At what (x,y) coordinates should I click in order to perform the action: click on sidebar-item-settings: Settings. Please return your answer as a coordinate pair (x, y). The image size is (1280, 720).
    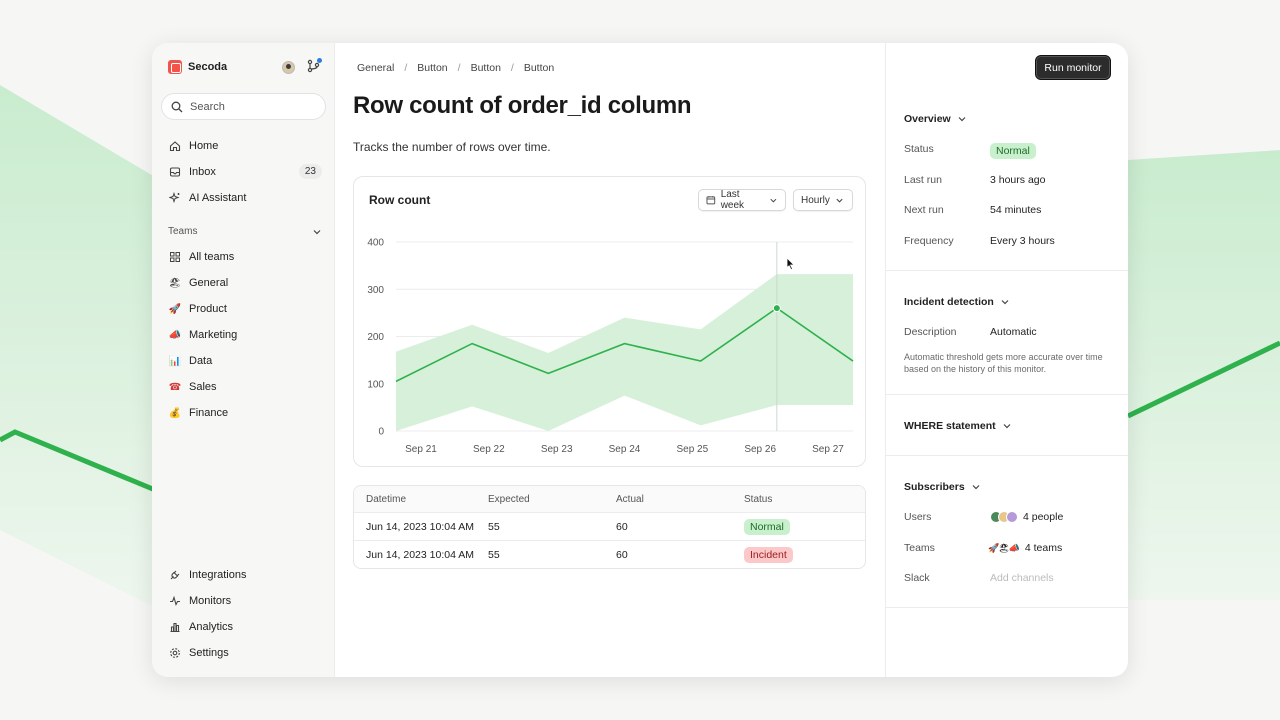
    Looking at the image, I should click on (244, 653).